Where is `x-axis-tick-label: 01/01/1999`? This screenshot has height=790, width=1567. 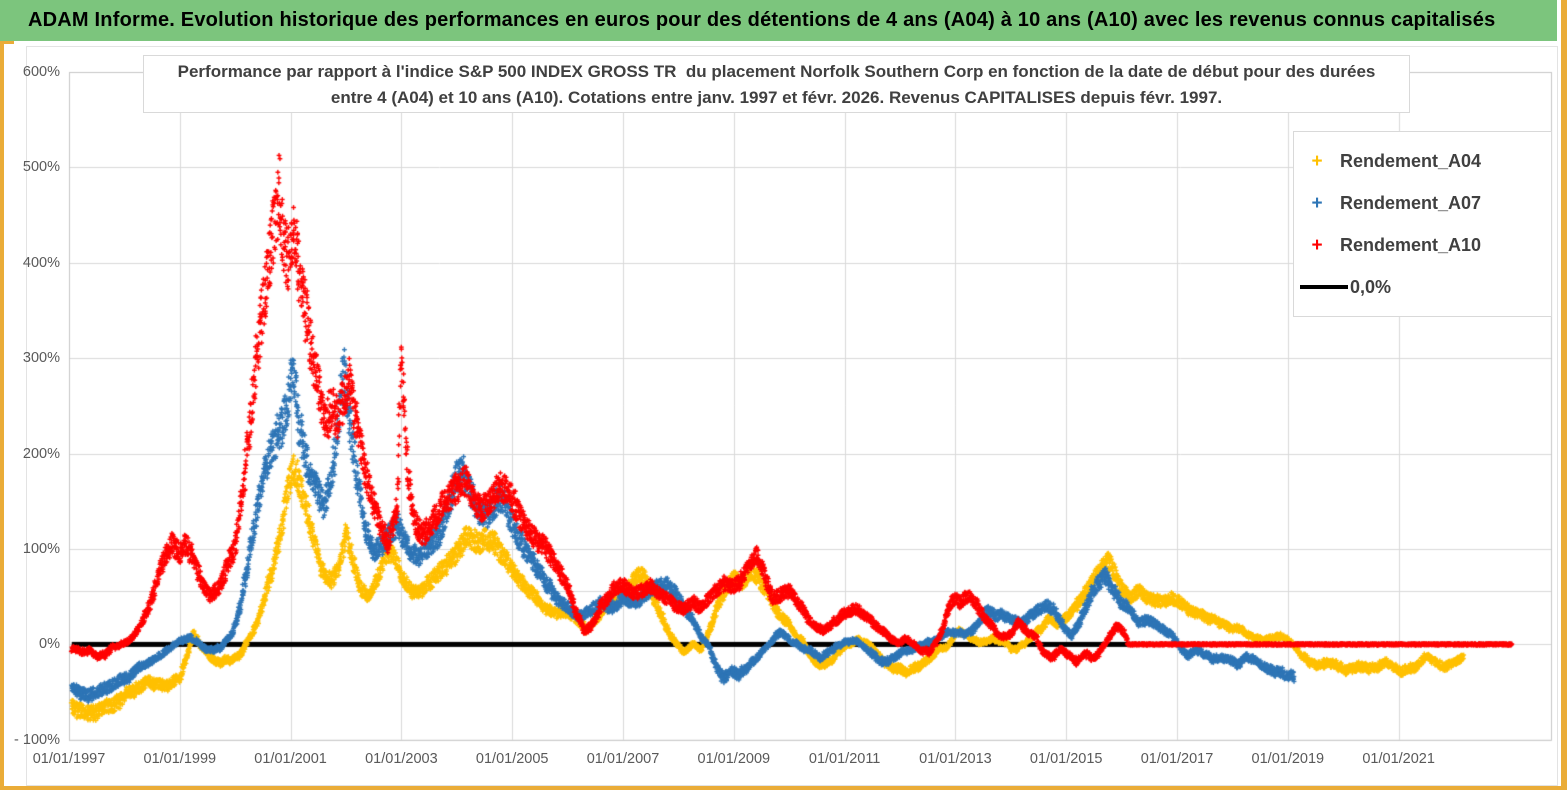
x-axis-tick-label: 01/01/1999 is located at coordinates (180, 759).